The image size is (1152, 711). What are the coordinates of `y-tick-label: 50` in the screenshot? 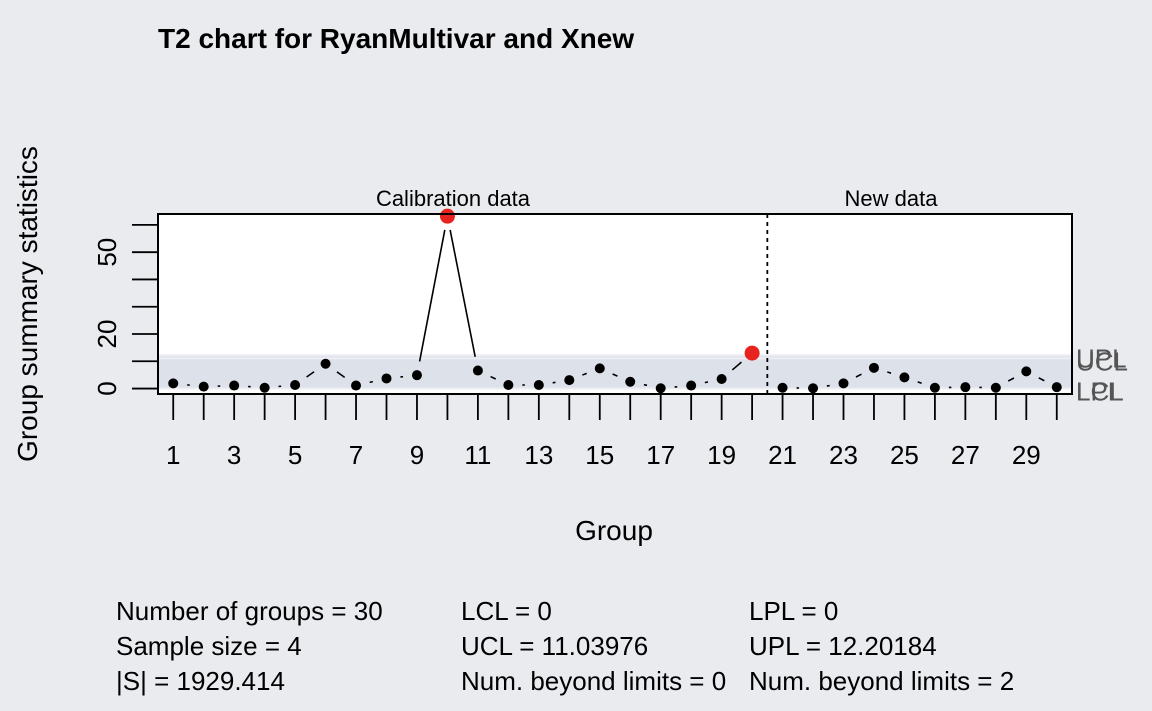 It's located at (107, 252).